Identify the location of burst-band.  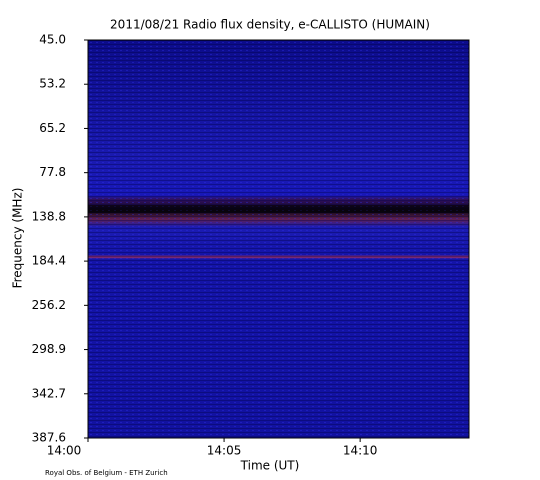
(278, 209).